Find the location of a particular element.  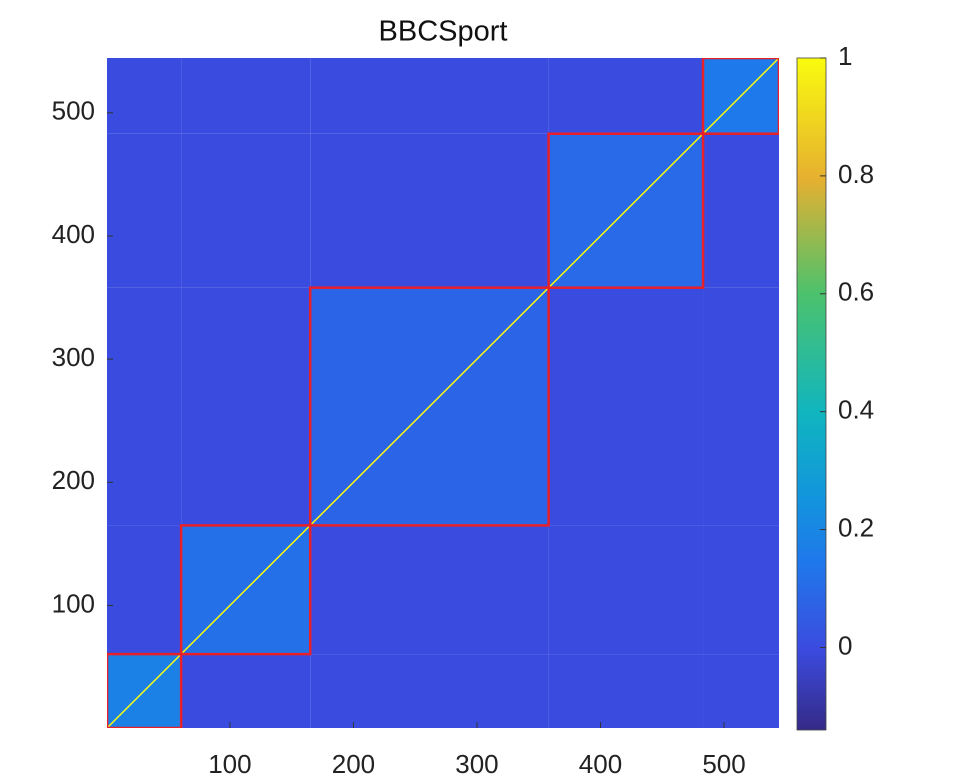

x-tick-label: 100 is located at coordinates (229, 764).